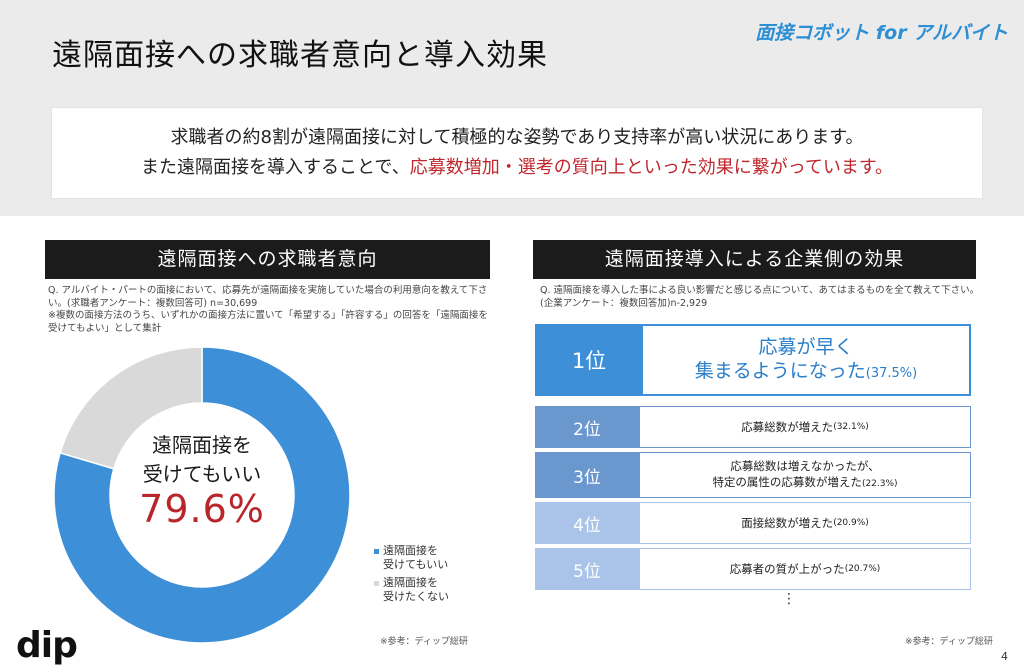 This screenshot has height=667, width=1024. I want to click on rank-row-1: 1位 応募が早く 集まるようになった(37.5%), so click(753, 360).